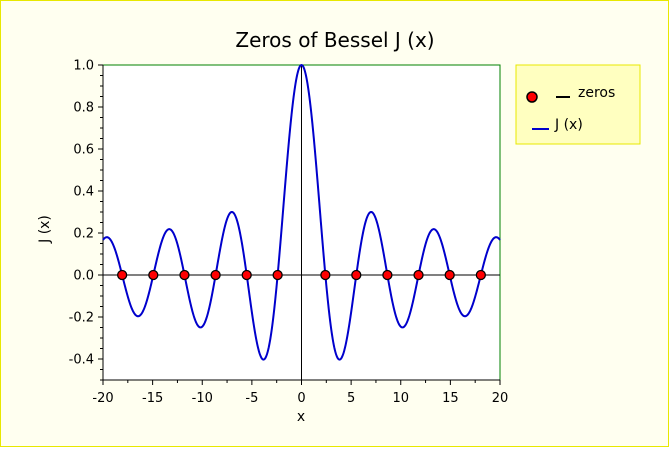 This screenshot has width=669, height=450. What do you see at coordinates (102, 398) in the screenshot?
I see `x-tick-label: -20` at bounding box center [102, 398].